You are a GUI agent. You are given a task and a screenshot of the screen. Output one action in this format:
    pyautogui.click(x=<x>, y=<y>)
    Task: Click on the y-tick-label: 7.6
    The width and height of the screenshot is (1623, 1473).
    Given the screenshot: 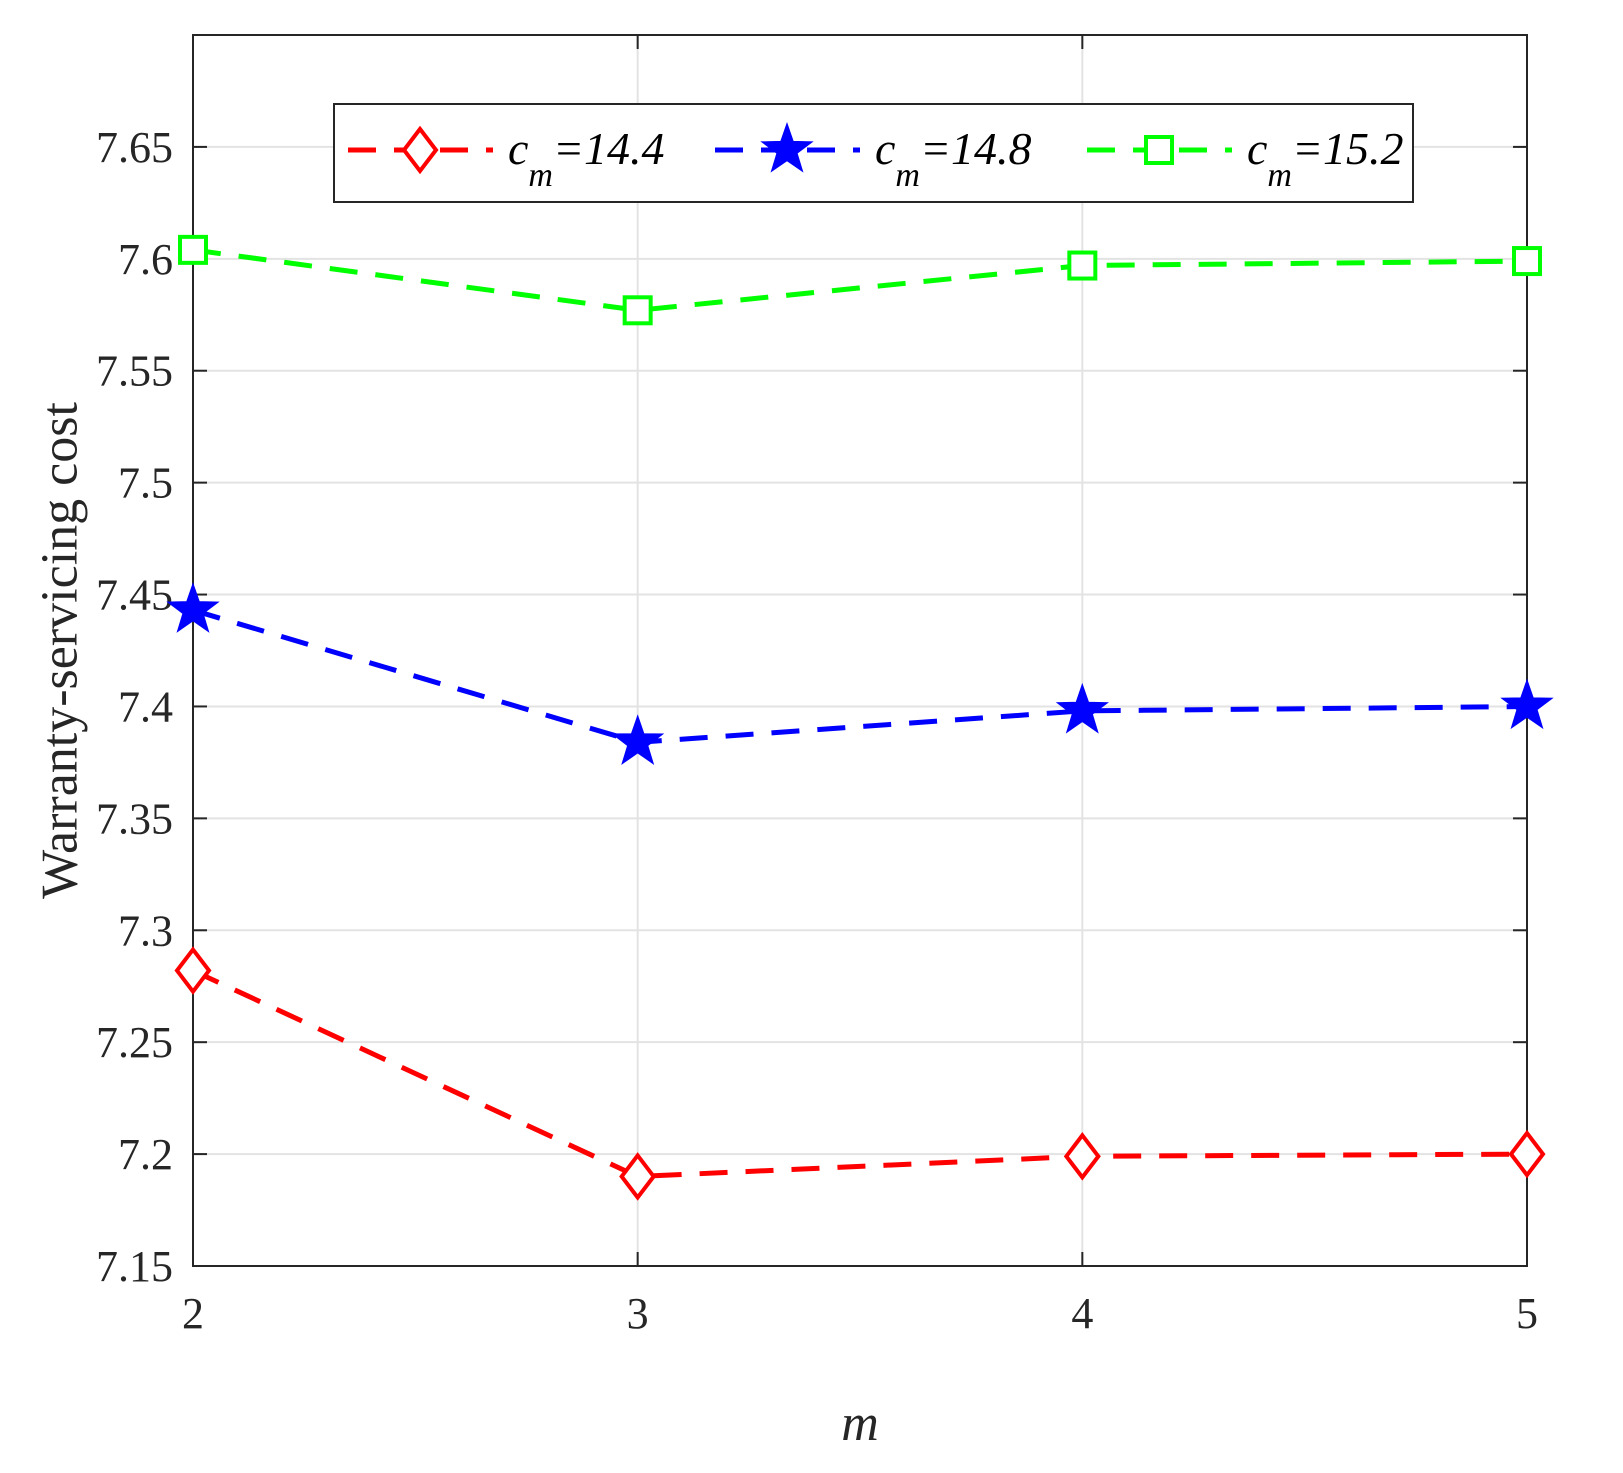 What is the action you would take?
    pyautogui.click(x=145, y=259)
    